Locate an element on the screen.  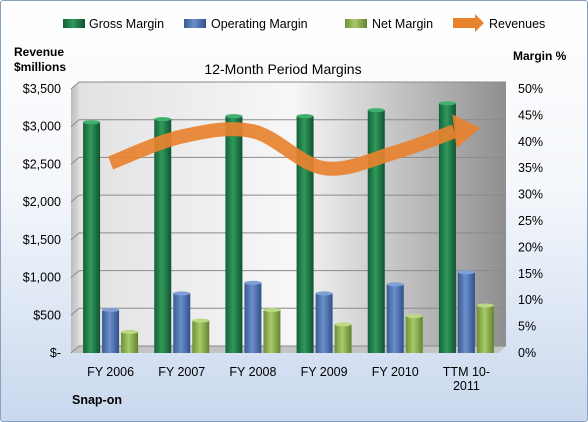
legend-swatch-operating-margin is located at coordinates (195, 23).